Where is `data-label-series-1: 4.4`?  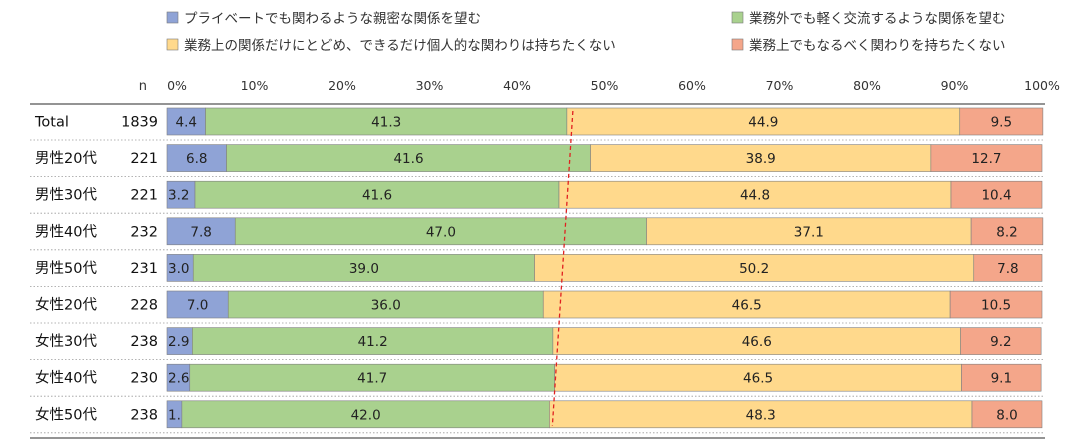 data-label-series-1: 4.4 is located at coordinates (186, 123).